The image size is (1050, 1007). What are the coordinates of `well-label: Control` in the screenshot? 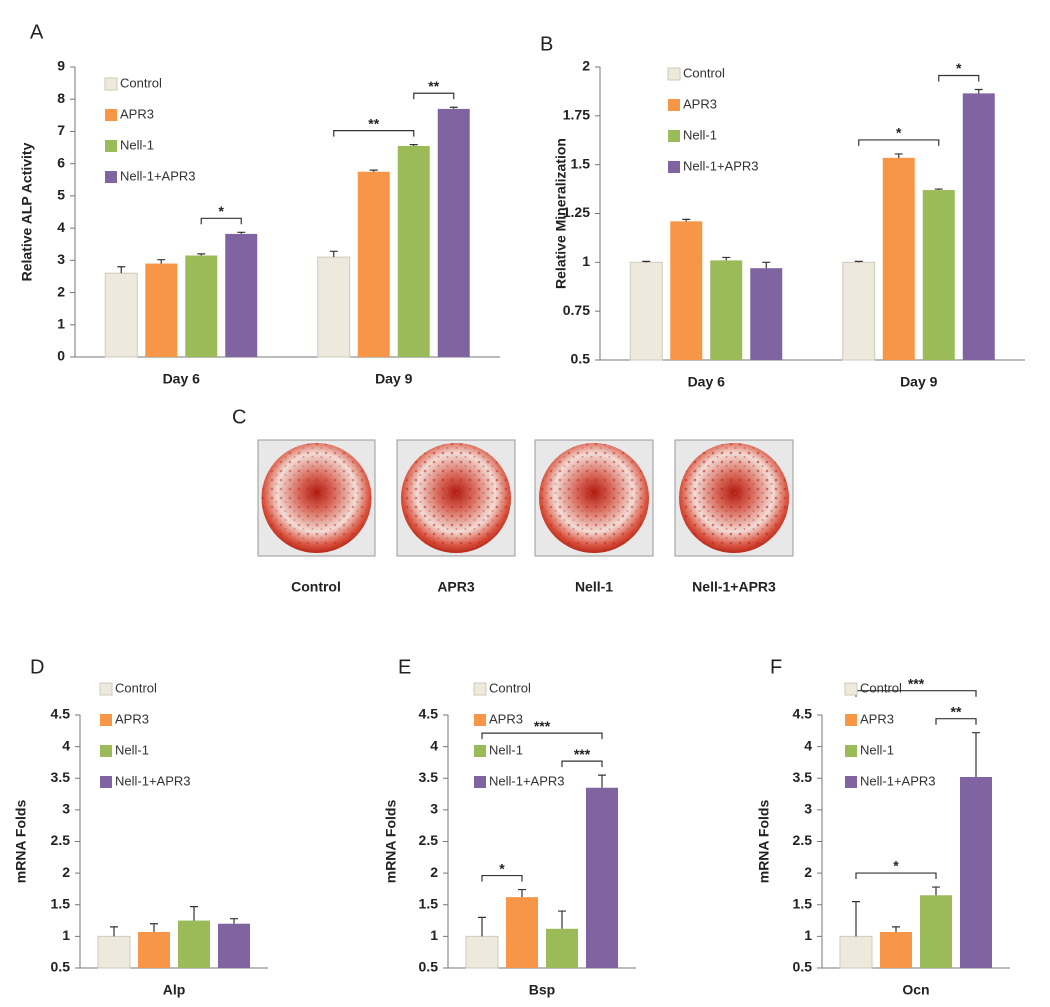 It's located at (316, 587).